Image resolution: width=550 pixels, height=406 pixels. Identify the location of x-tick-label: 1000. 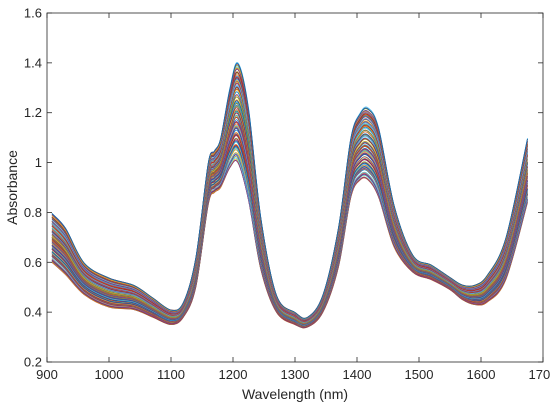
(109, 374).